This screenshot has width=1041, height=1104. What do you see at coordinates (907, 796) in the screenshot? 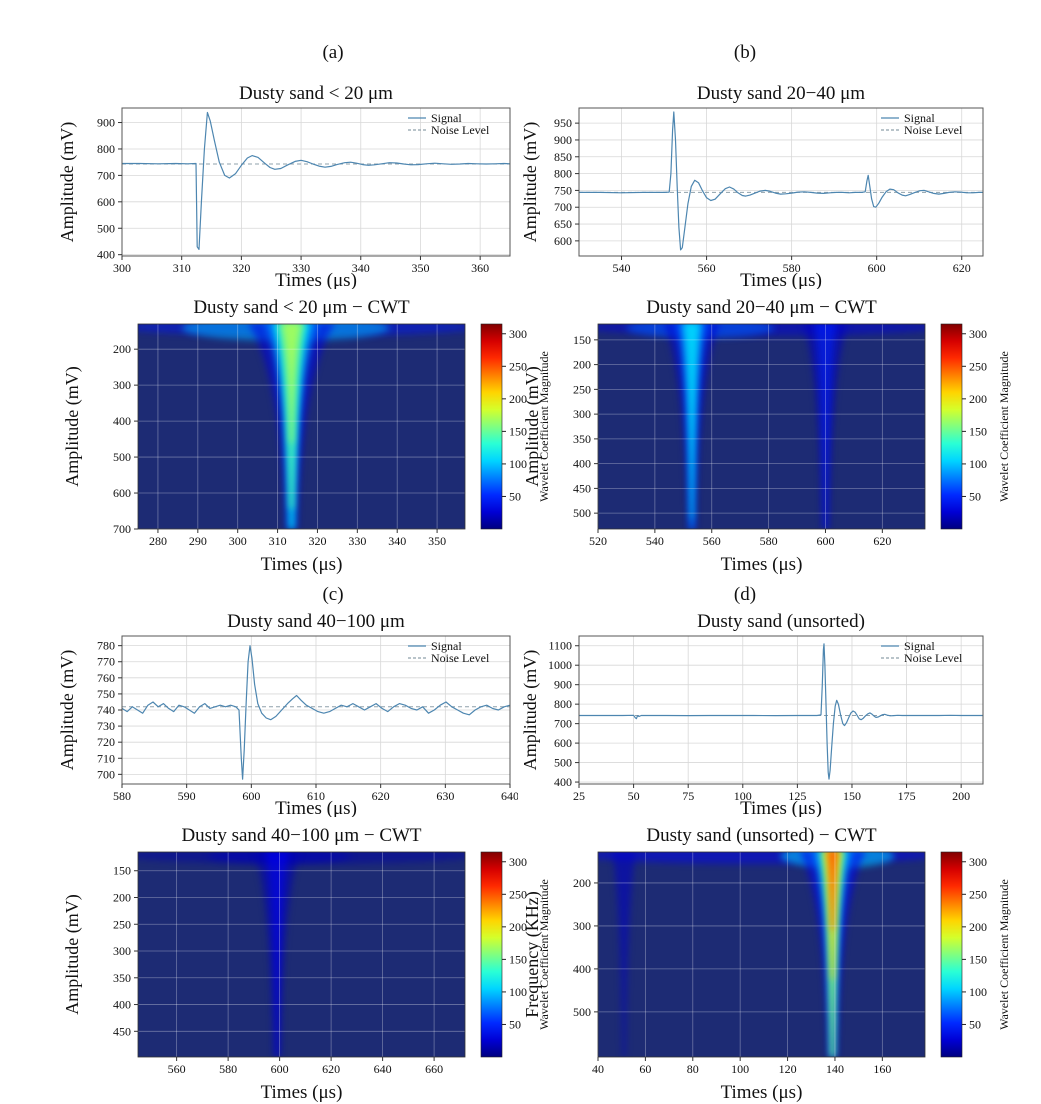
I see `x-tick-label: 175` at bounding box center [907, 796].